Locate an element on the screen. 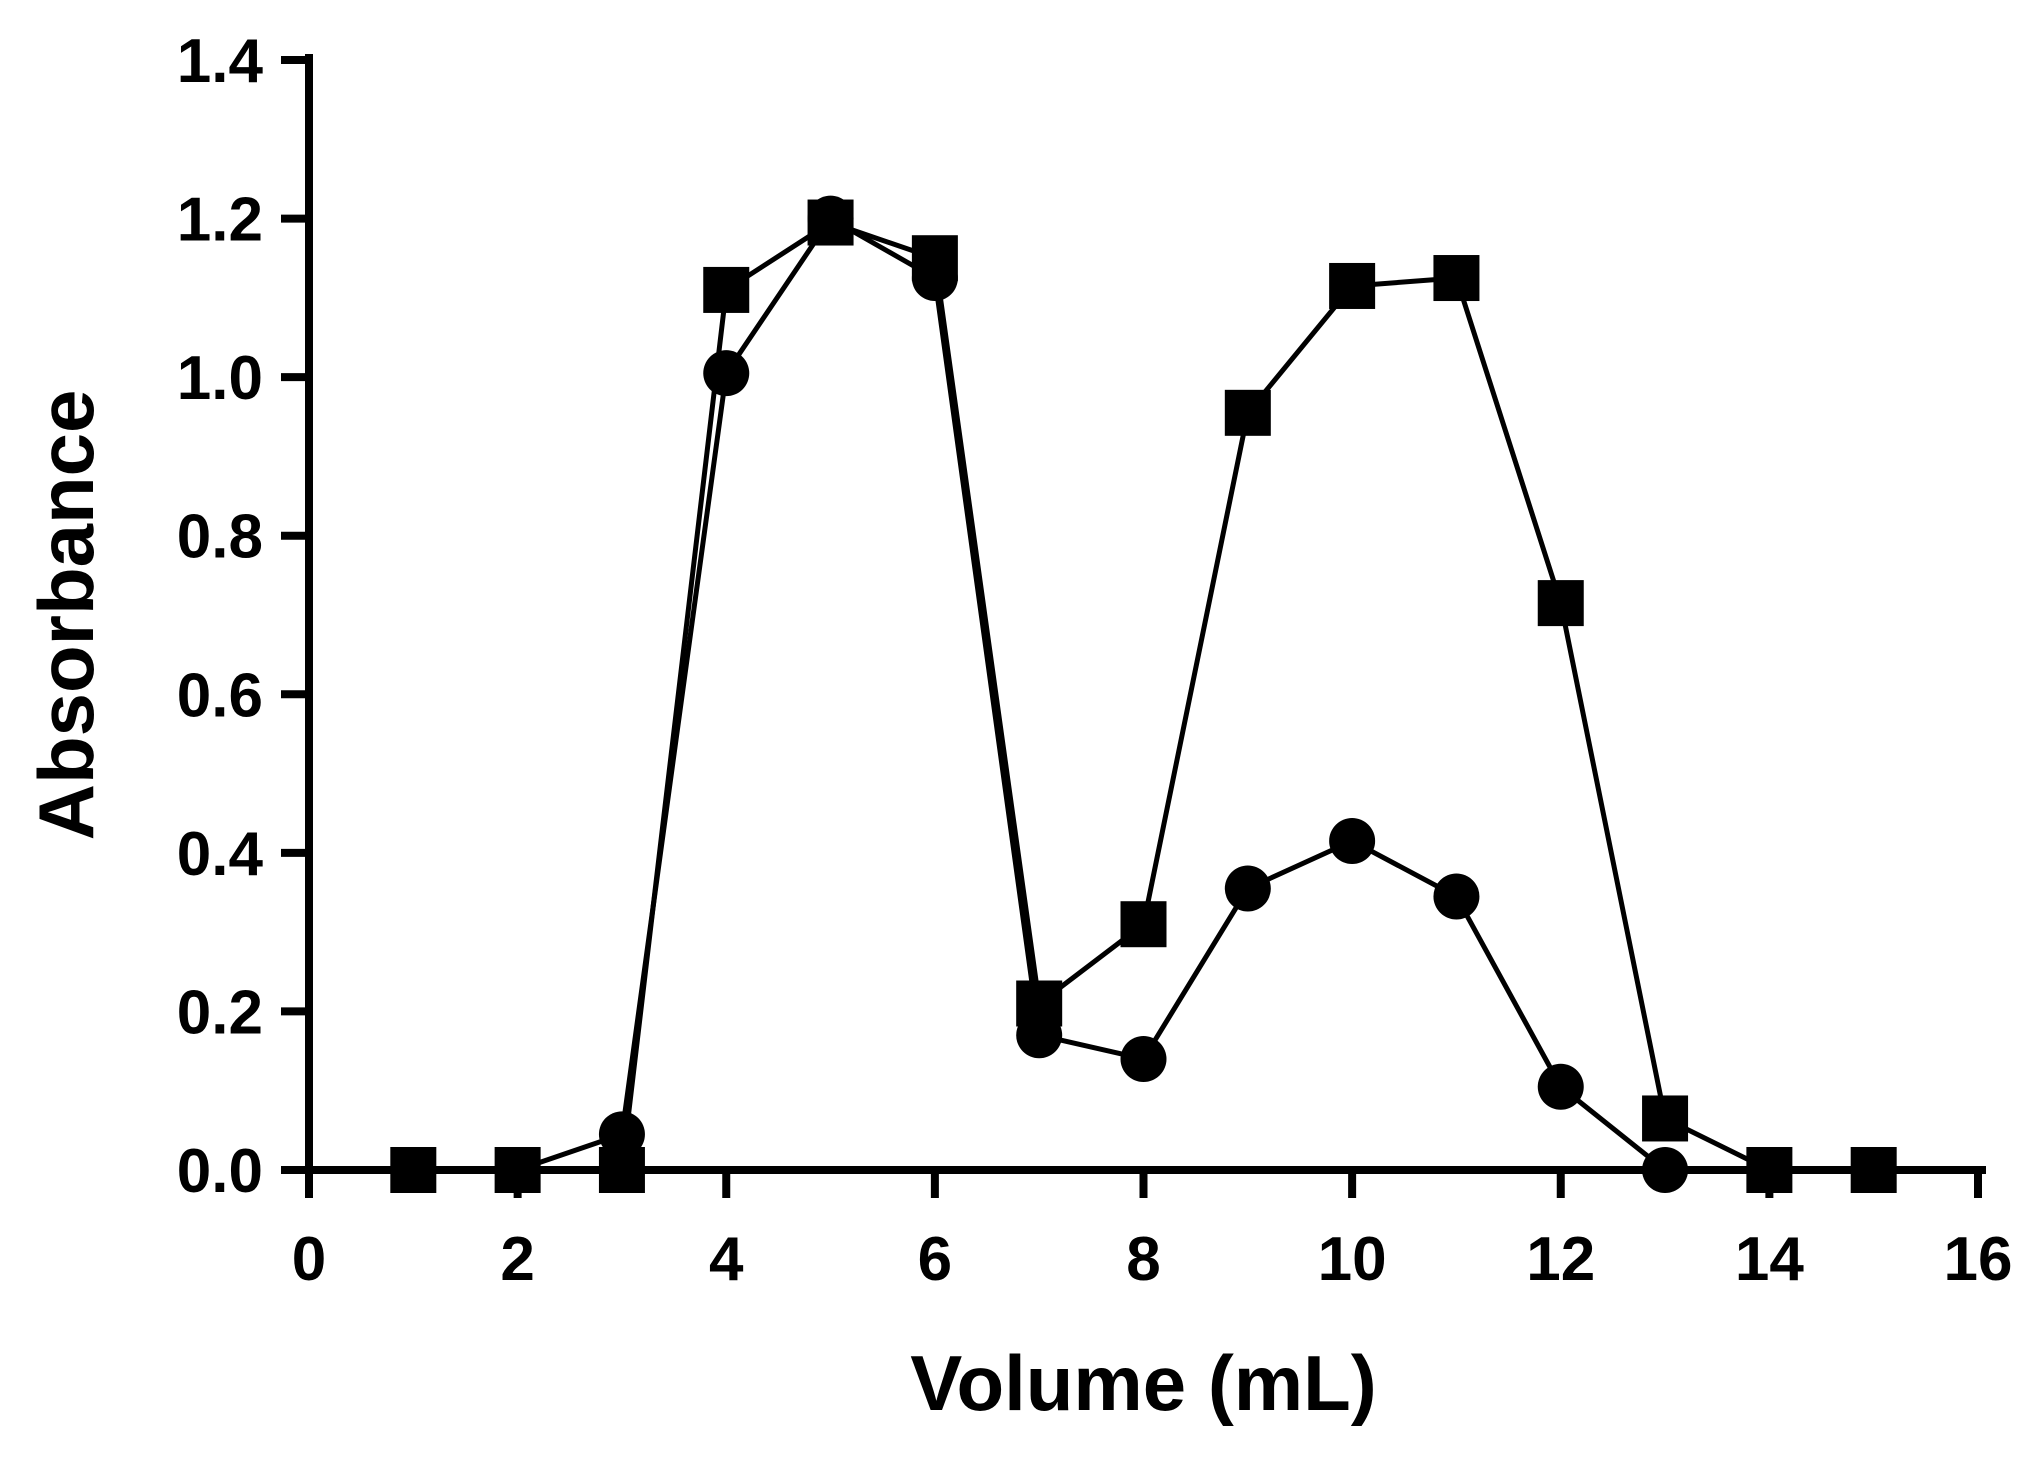 The height and width of the screenshot is (1462, 2033). y-tick-label: 0.0 is located at coordinates (220, 1171).